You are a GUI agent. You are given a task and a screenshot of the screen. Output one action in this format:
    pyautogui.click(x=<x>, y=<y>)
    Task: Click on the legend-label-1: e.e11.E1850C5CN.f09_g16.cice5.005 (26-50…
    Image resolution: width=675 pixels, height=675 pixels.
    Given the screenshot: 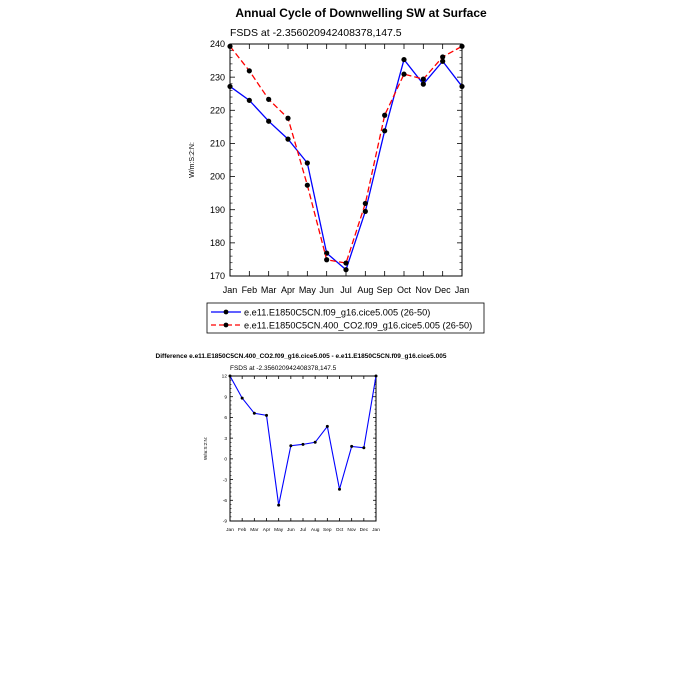 What is the action you would take?
    pyautogui.click(x=337, y=313)
    